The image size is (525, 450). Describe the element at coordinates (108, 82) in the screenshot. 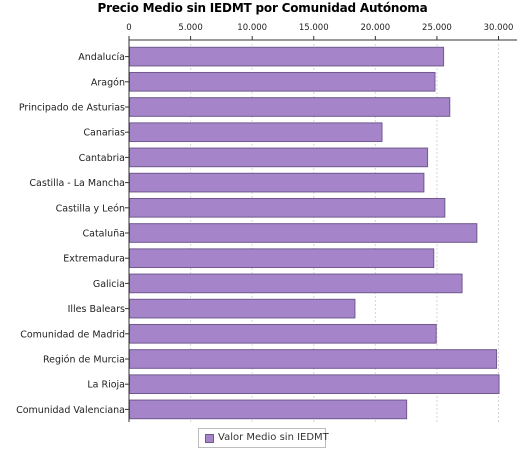

I see `category-label: Aragón` at that location.